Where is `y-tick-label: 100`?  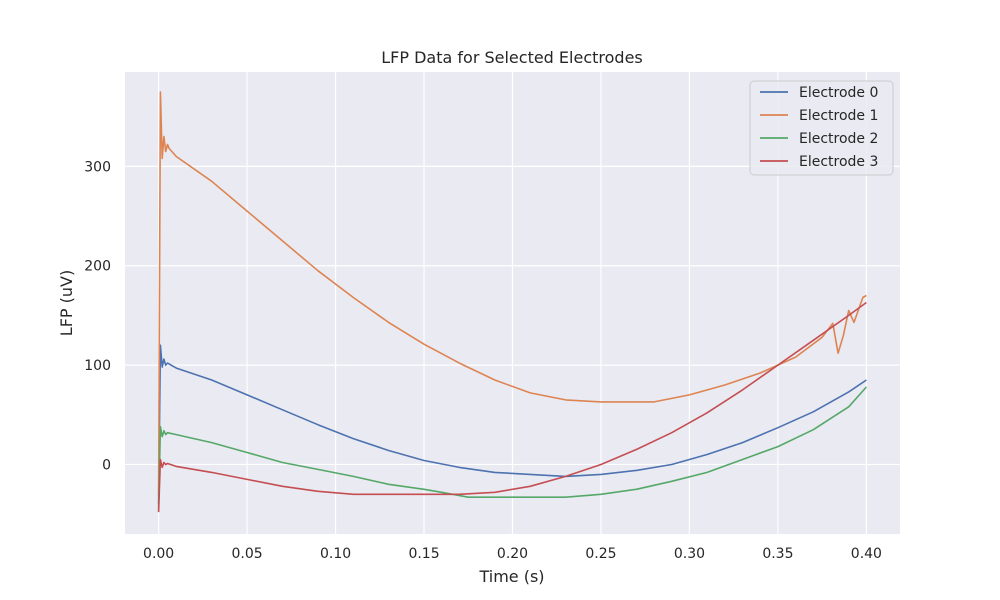
y-tick-label: 100 is located at coordinates (97, 366).